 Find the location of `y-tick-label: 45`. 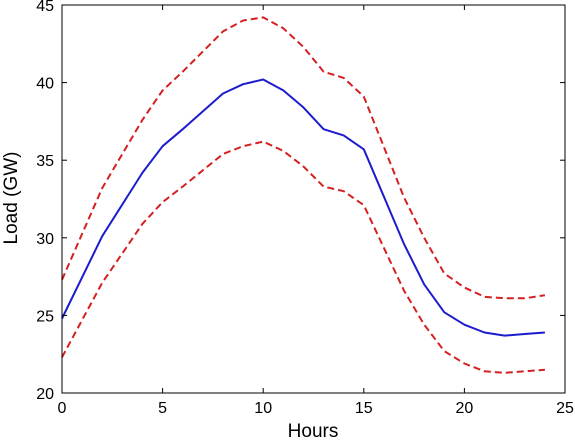

y-tick-label: 45 is located at coordinates (45, 7).